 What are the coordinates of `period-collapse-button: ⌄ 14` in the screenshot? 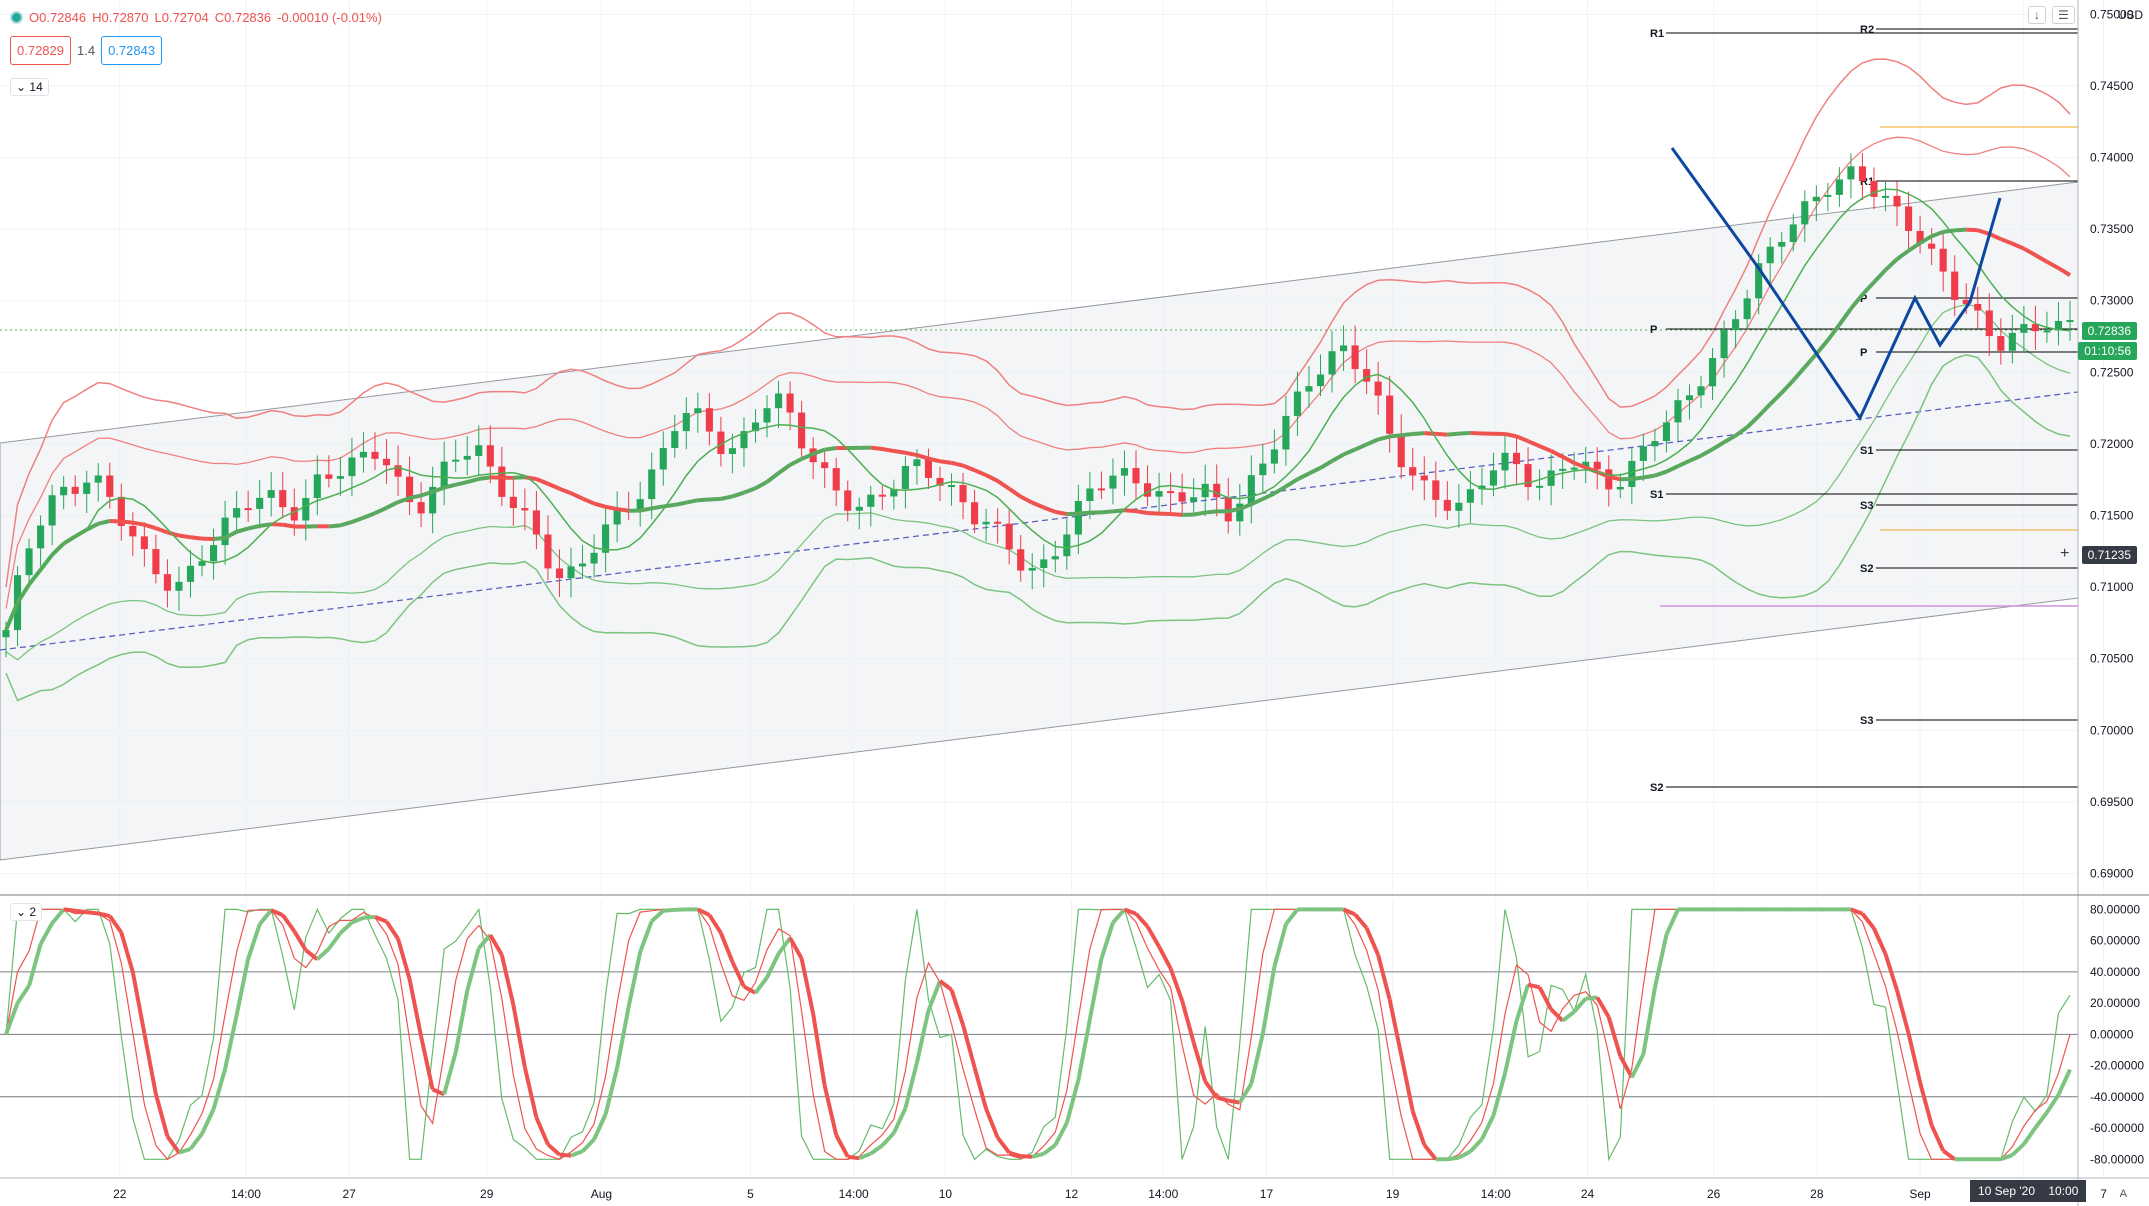 It's located at (29, 87).